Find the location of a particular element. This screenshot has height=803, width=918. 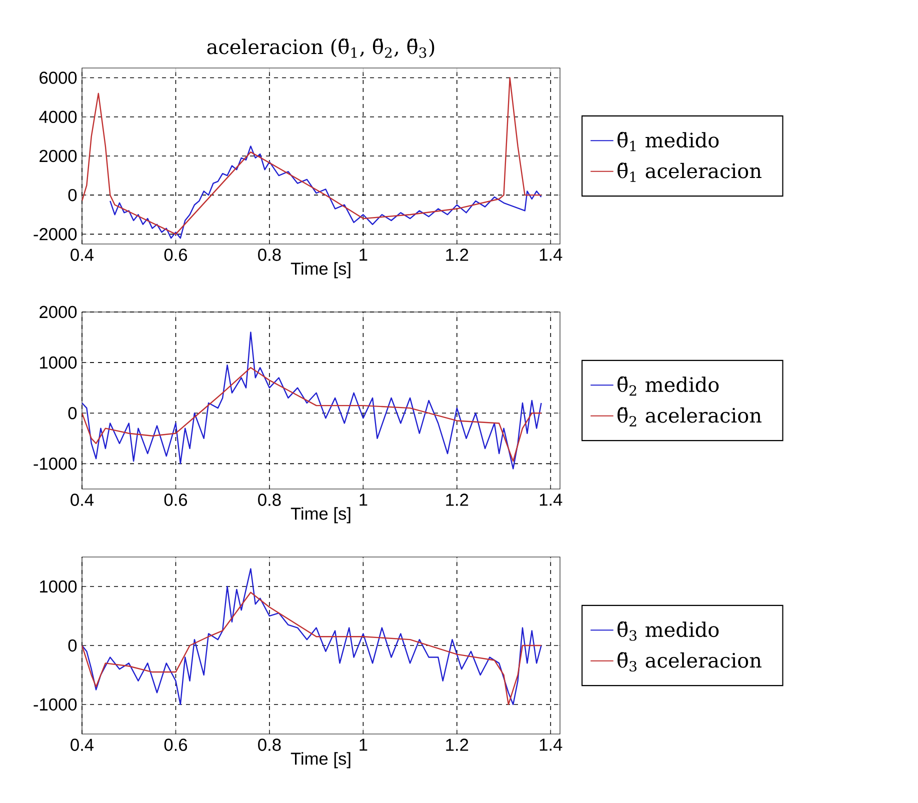

legend-label: θ̈$_{1}$ aceleracion is located at coordinates (690, 172).